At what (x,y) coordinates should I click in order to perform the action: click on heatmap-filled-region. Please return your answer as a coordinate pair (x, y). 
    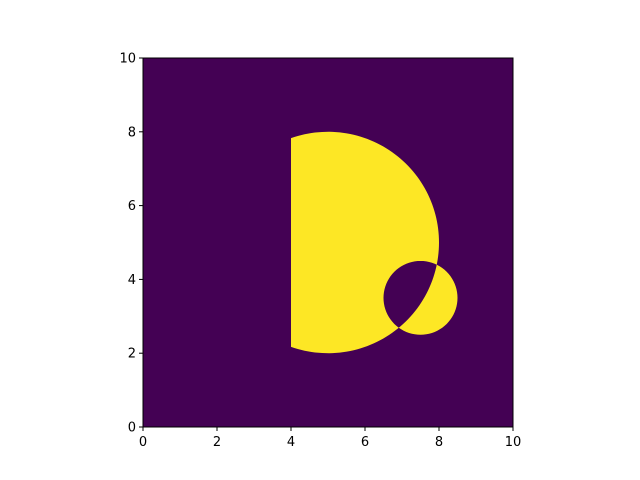
    Looking at the image, I should click on (374, 242).